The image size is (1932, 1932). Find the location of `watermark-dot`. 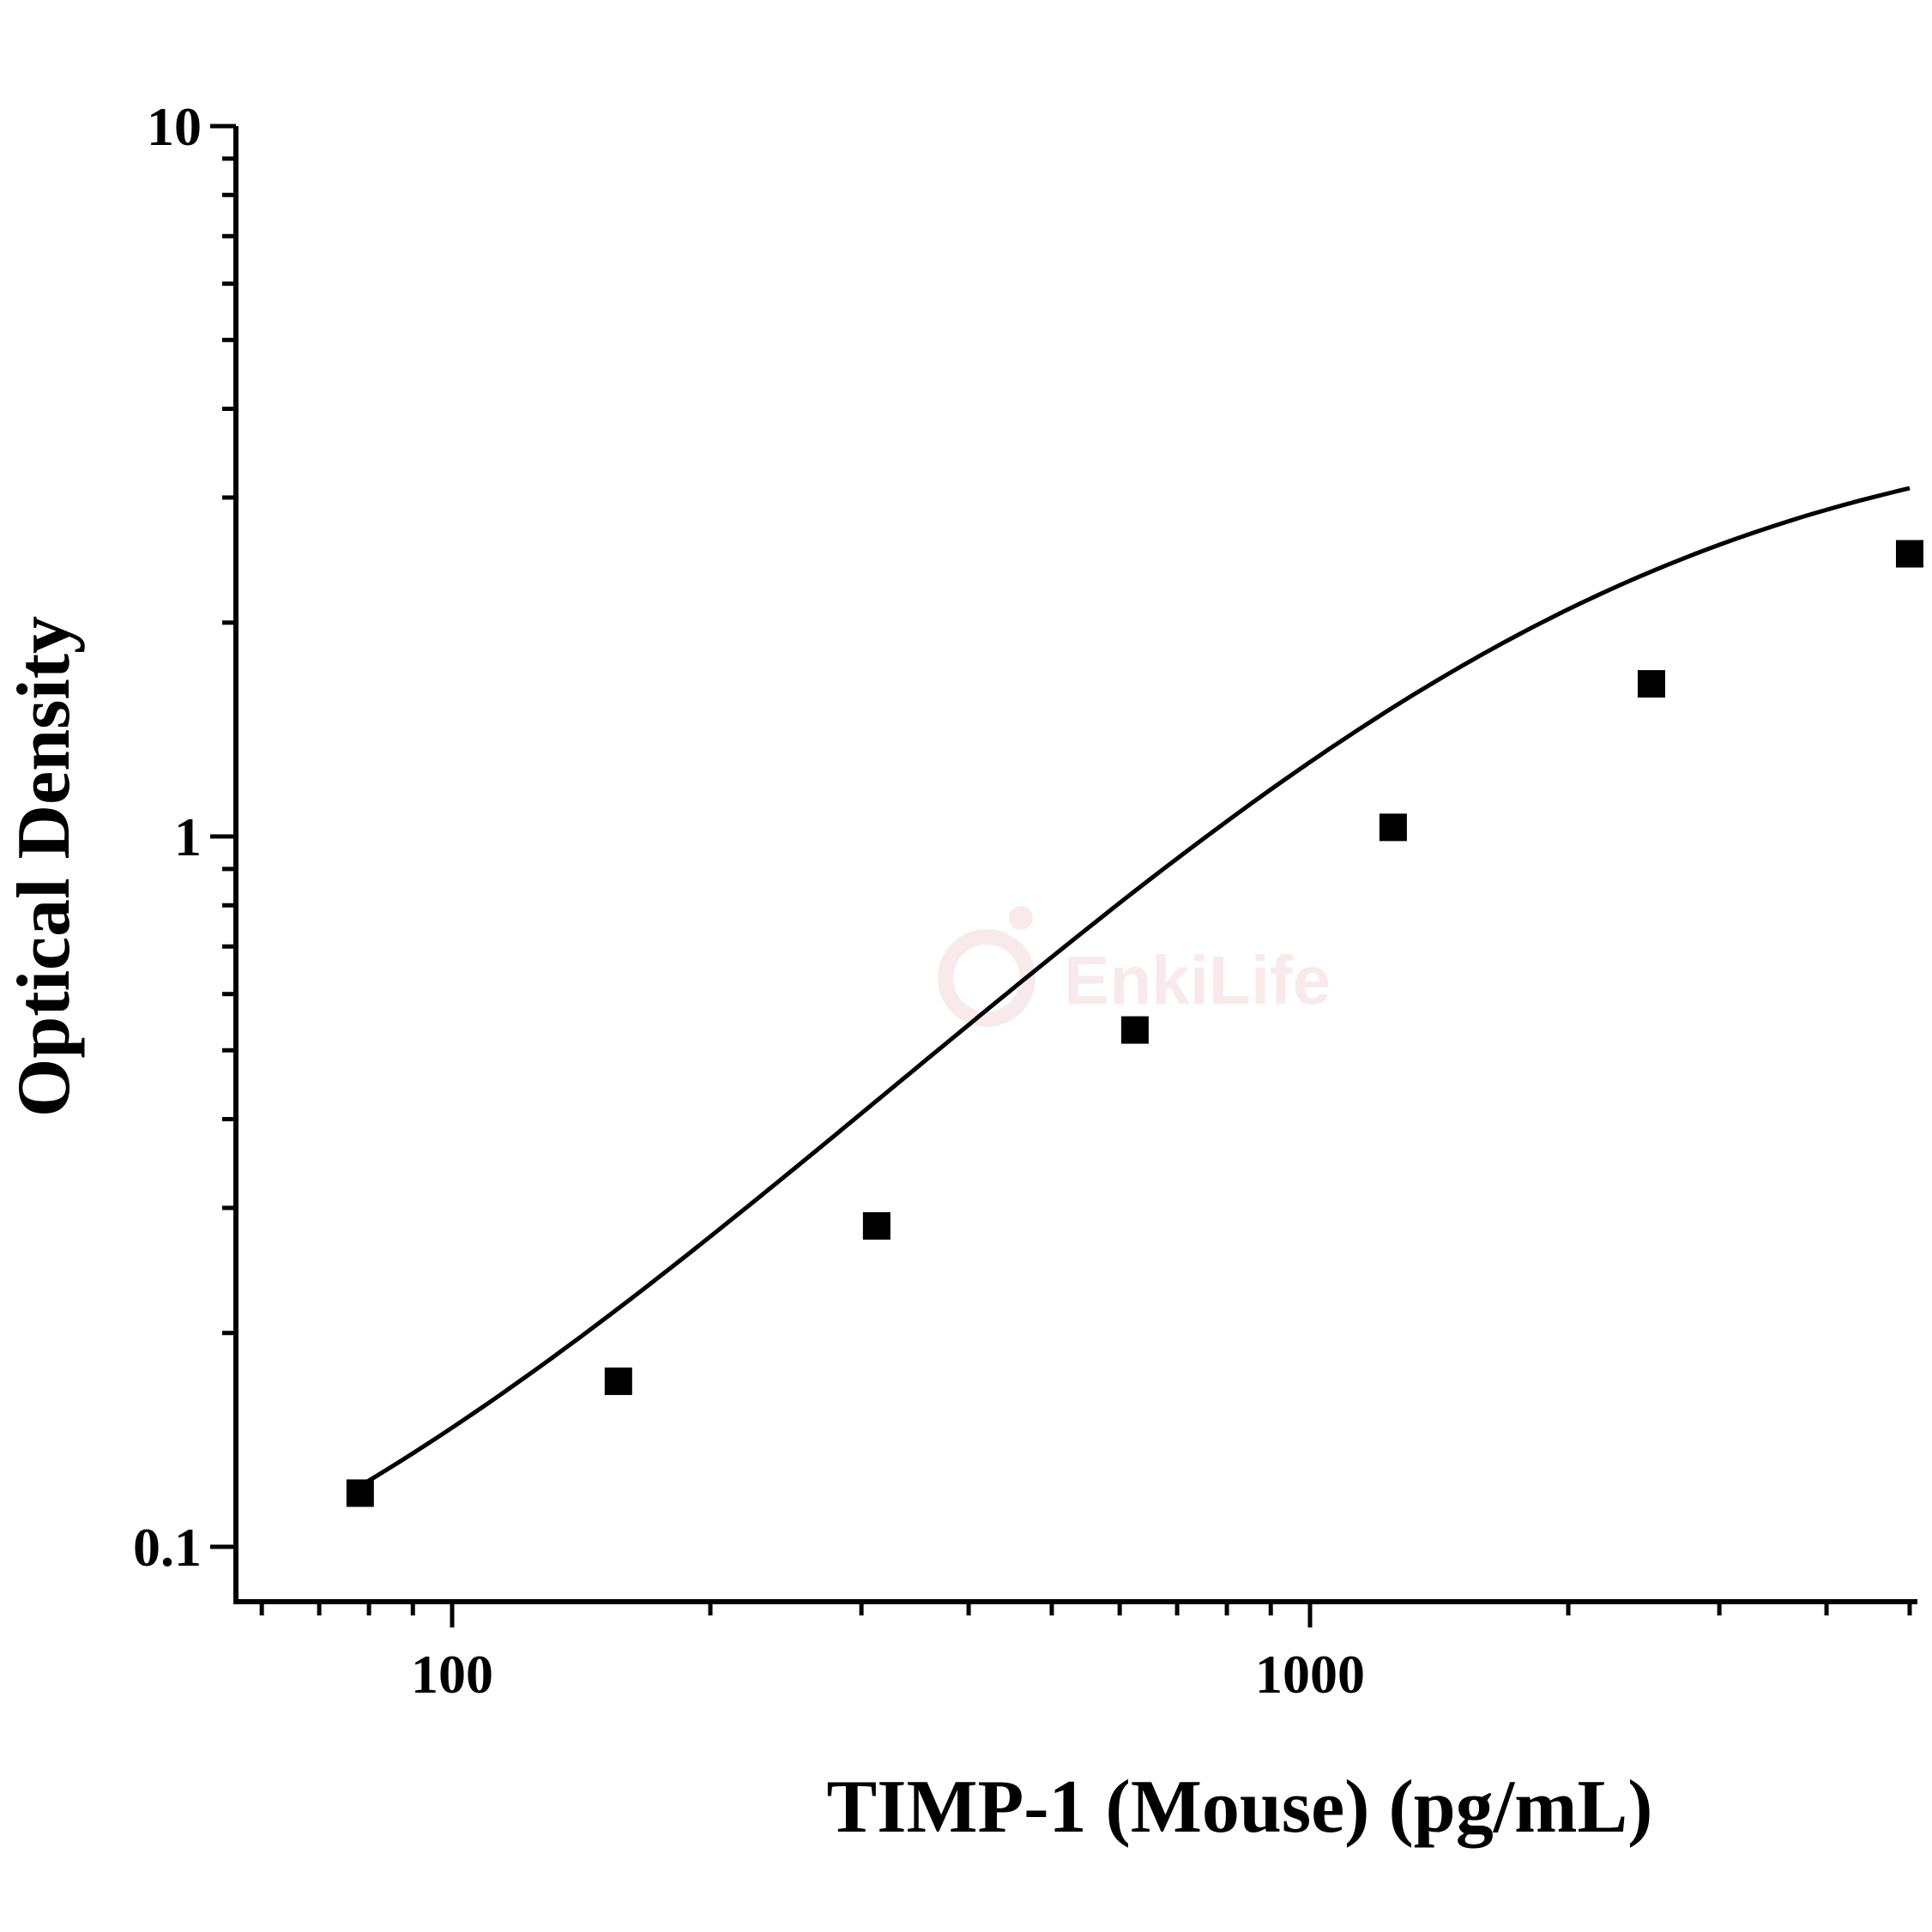

watermark-dot is located at coordinates (1021, 918).